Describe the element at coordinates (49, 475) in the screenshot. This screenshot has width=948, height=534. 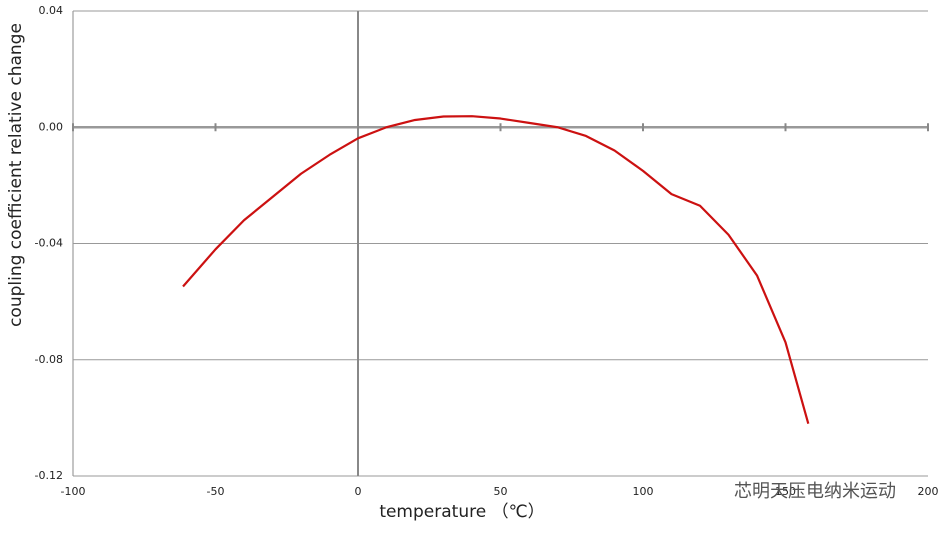
I see `y-tick-label: -0.12` at that location.